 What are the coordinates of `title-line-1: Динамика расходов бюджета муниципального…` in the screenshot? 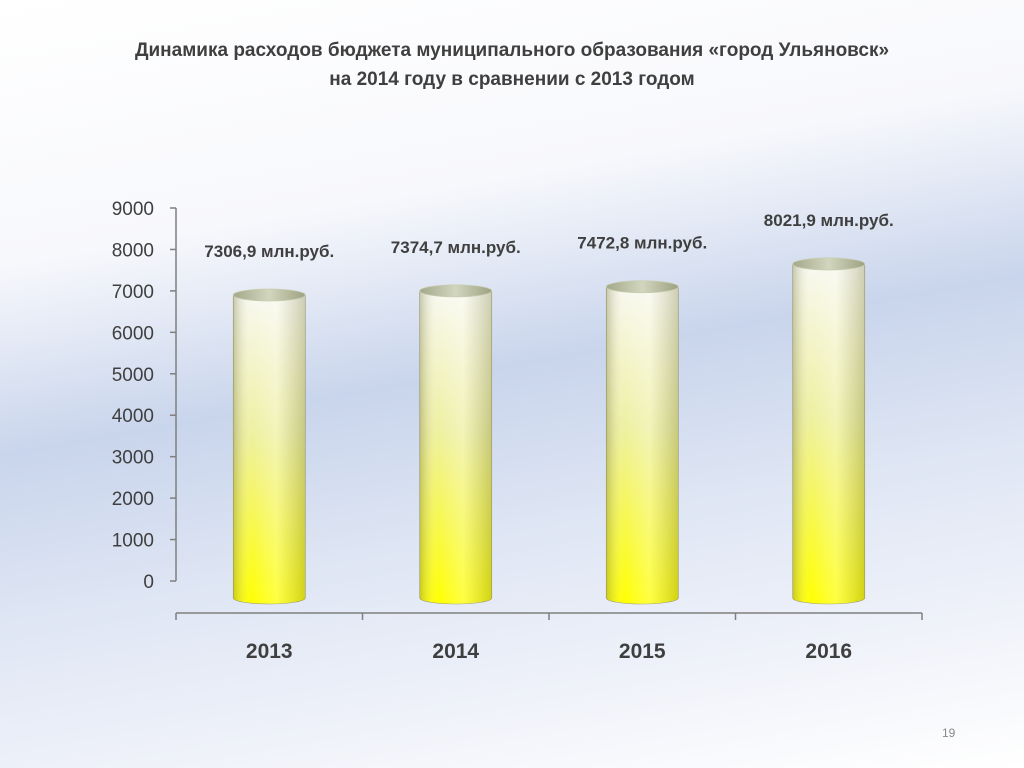 It's located at (512, 50).